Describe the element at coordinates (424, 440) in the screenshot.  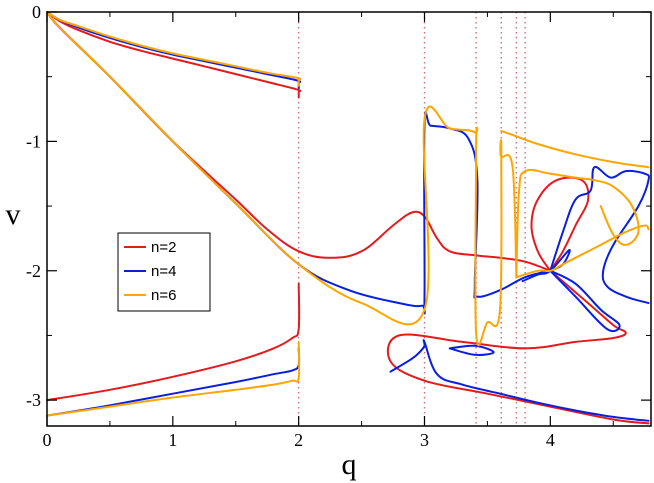
I see `x-tick-label: 3` at that location.